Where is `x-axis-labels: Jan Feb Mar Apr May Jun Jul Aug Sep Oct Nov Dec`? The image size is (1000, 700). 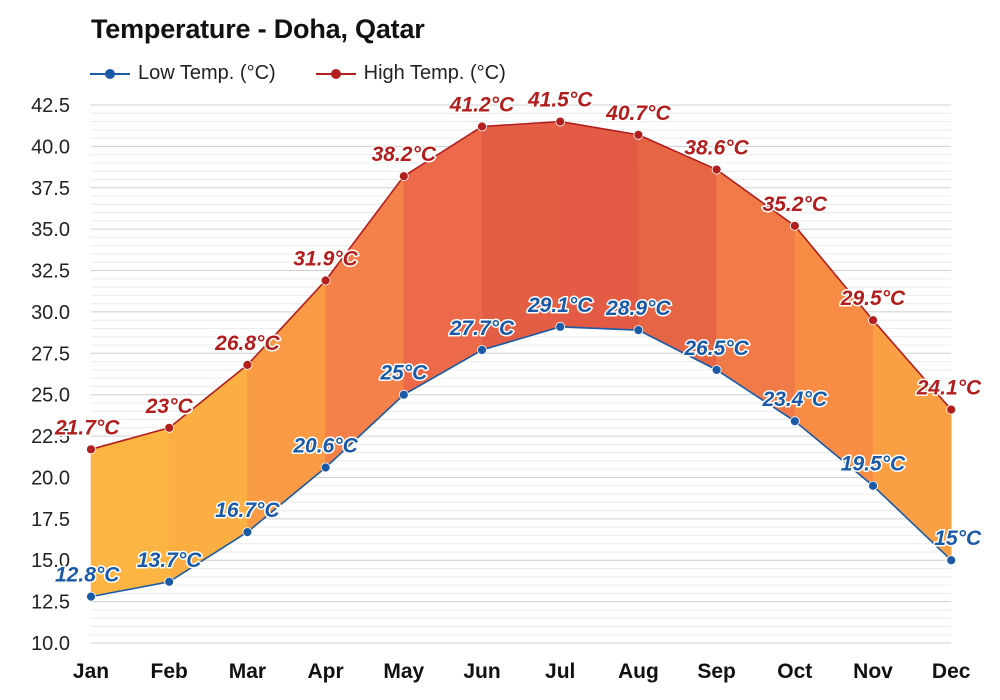 x-axis-labels: Jan Feb Mar Apr May Jun Jul Aug Sep Oct Nov Dec is located at coordinates (522, 671).